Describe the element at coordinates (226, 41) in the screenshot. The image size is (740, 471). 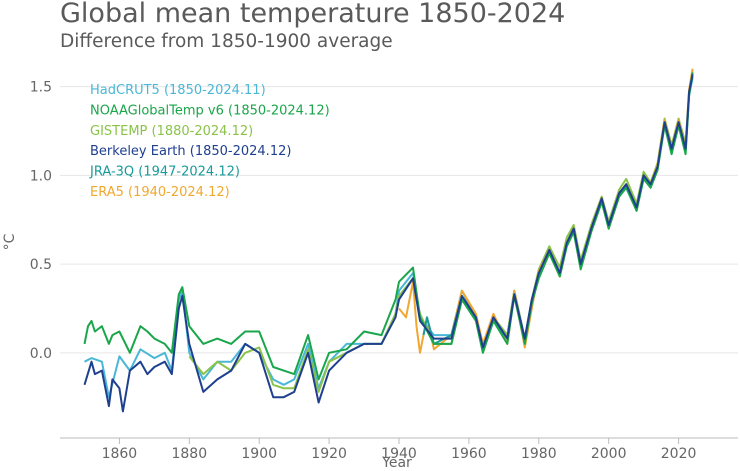
I see `chart-subtitle: Difference from 1850-1900 average` at that location.